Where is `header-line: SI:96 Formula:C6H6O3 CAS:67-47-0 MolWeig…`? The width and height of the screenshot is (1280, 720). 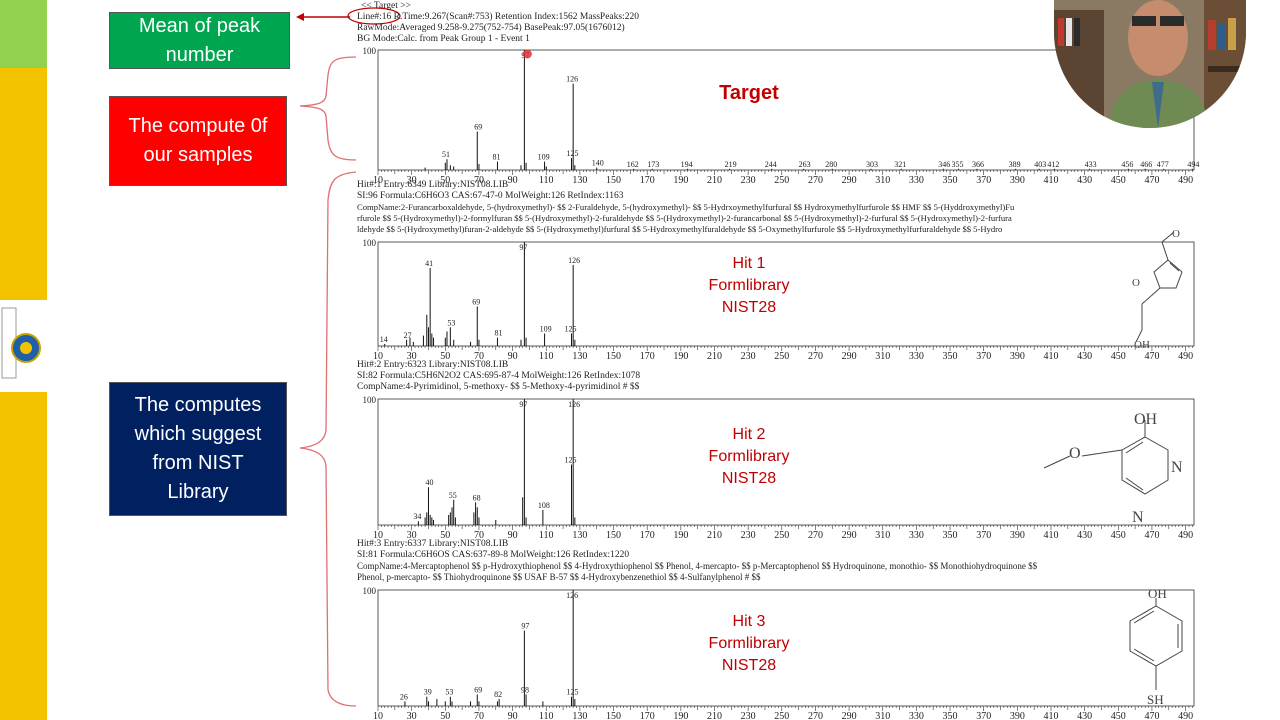 header-line: SI:96 Formula:C6H6O3 CAS:67-47-0 MolWeig… is located at coordinates (490, 196).